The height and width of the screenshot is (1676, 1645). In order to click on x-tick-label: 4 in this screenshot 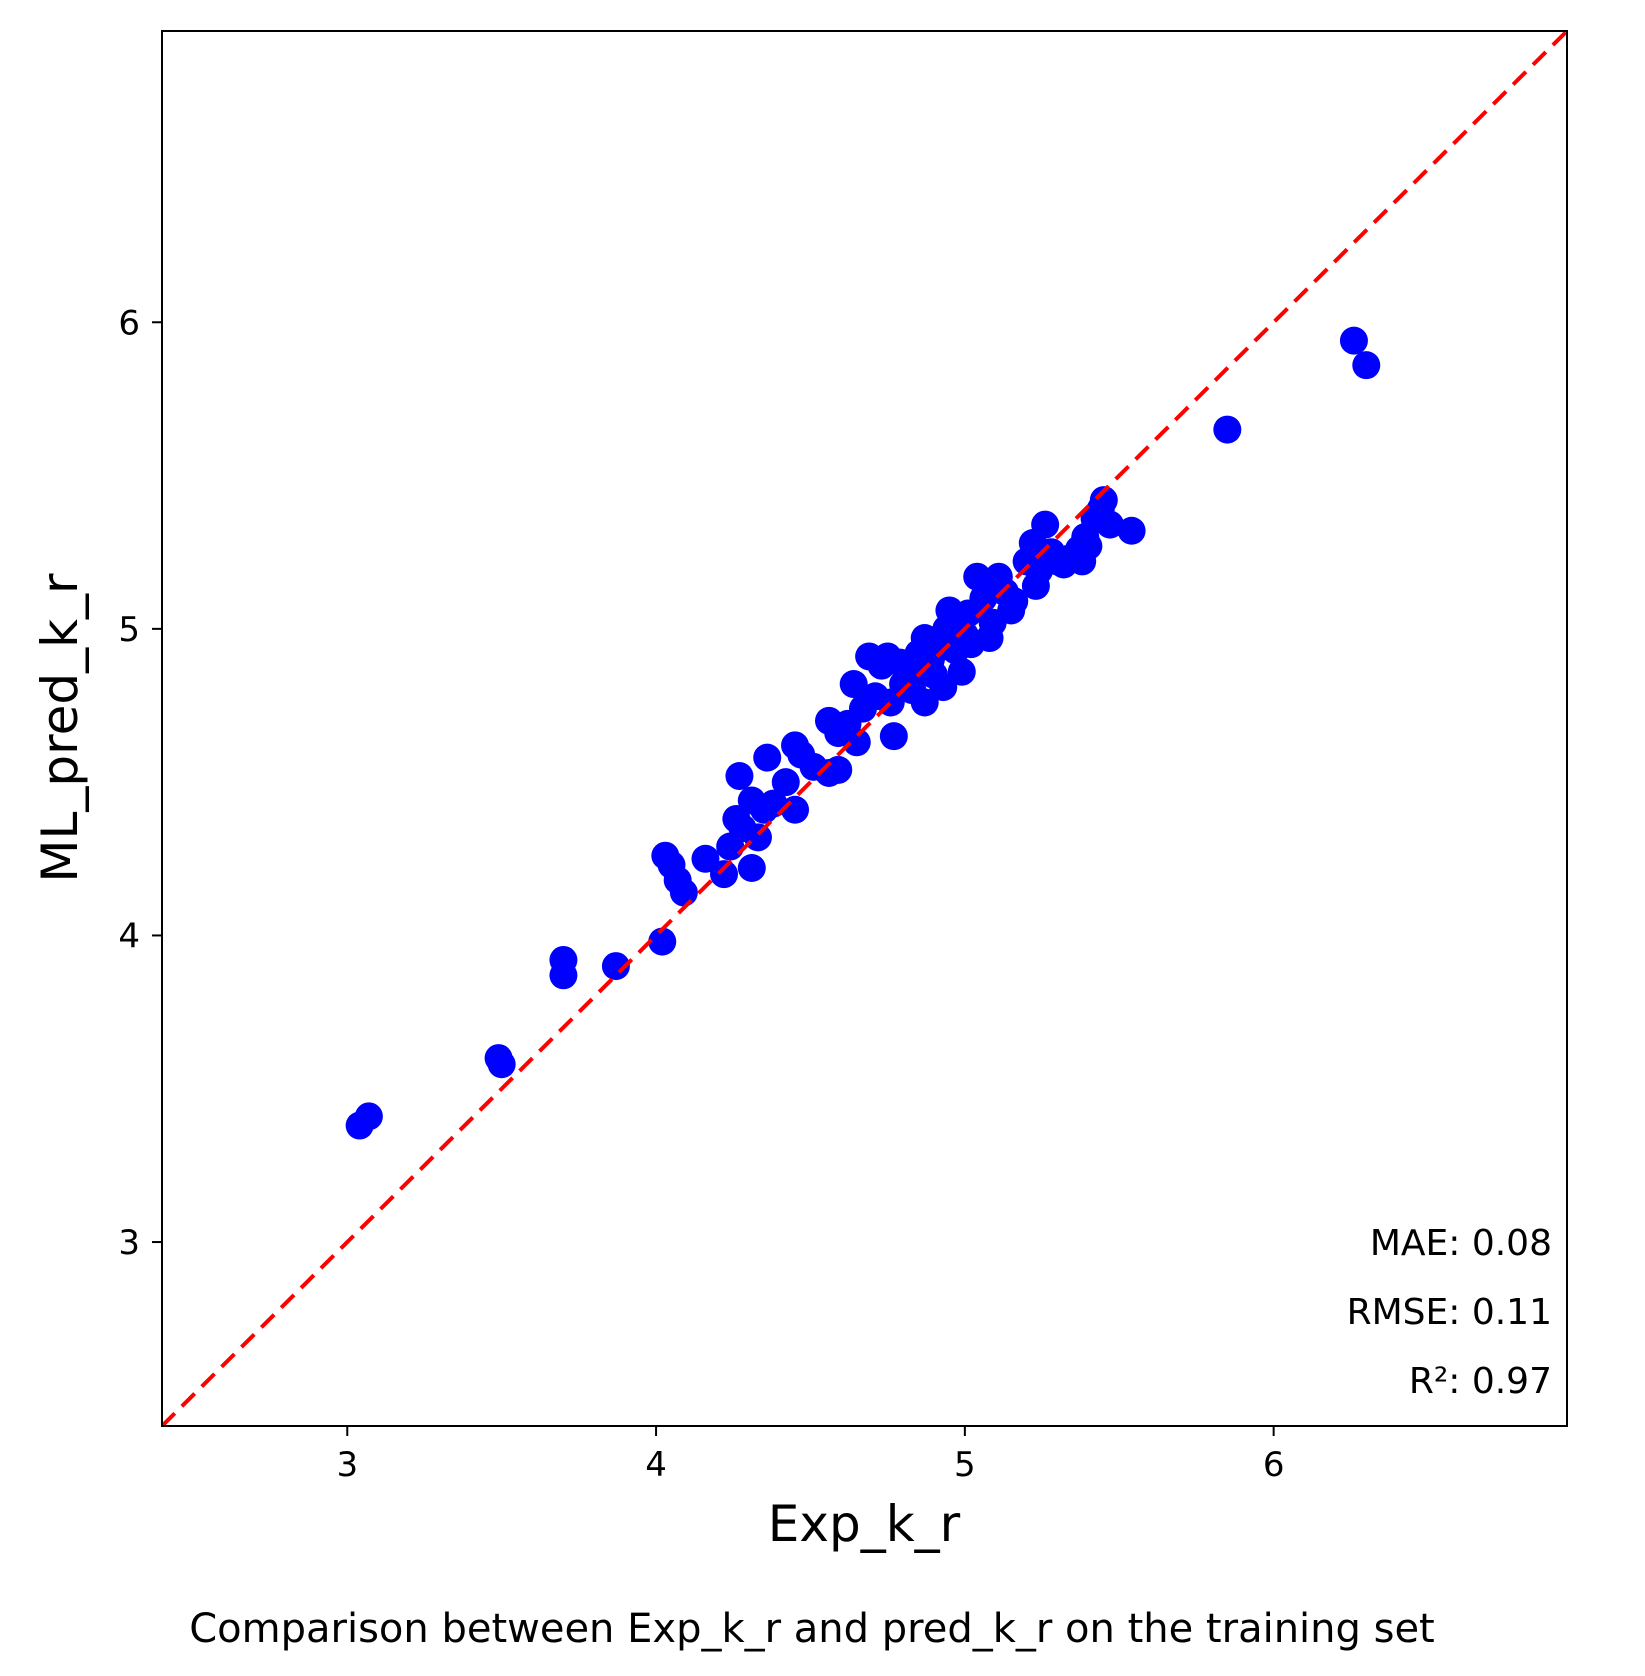, I will do `click(656, 1465)`.